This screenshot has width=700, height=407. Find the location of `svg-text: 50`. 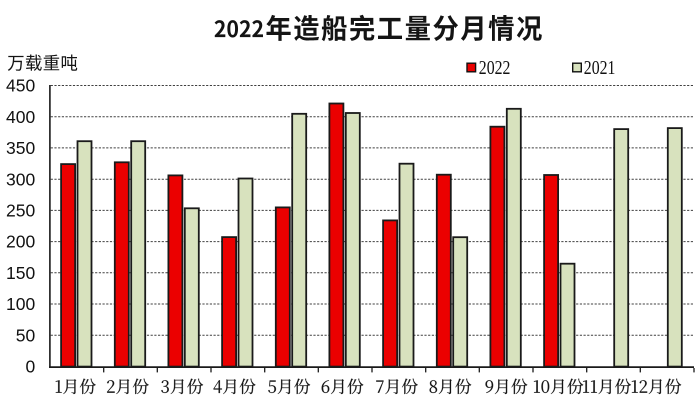

svg-text: 50 is located at coordinates (26, 335).